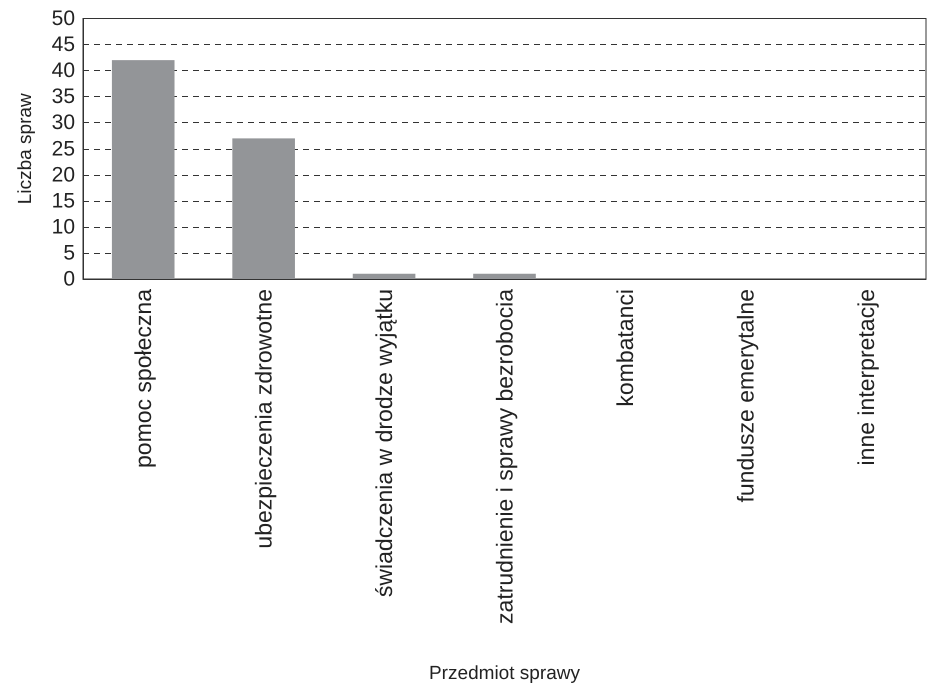 The height and width of the screenshot is (700, 938). What do you see at coordinates (63, 96) in the screenshot?
I see `y-tick-label: 35` at bounding box center [63, 96].